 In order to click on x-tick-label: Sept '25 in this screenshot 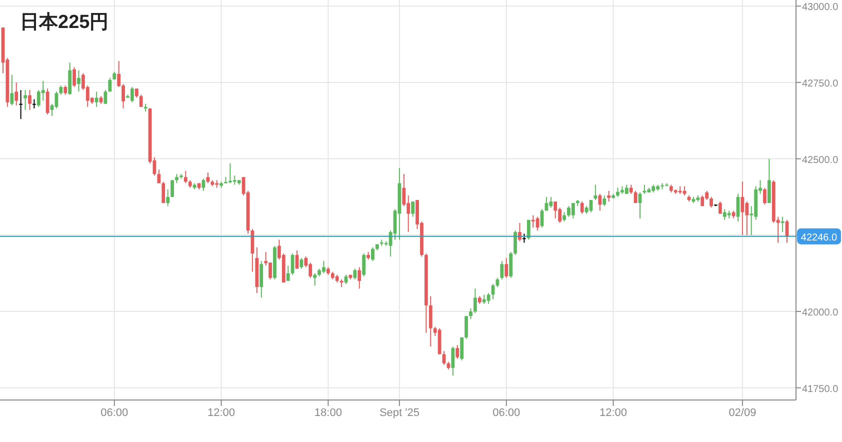, I will do `click(399, 413)`.